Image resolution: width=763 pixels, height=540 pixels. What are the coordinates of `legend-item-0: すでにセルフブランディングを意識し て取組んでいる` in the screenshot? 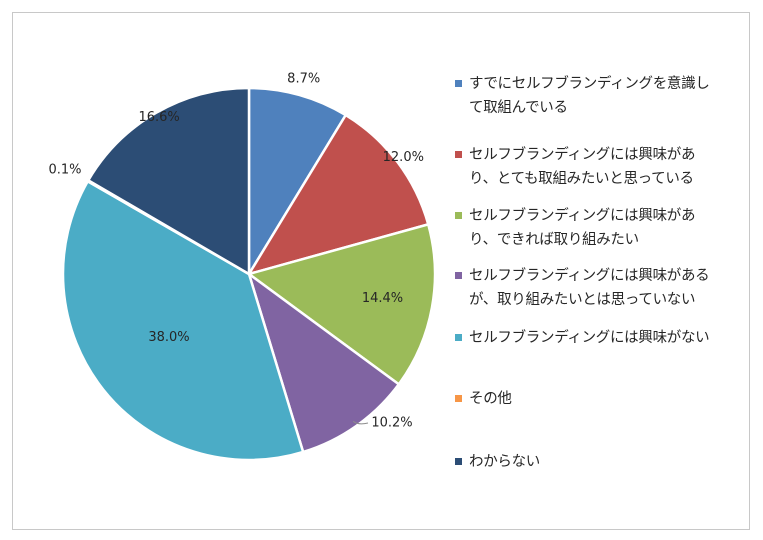 It's located at (600, 96).